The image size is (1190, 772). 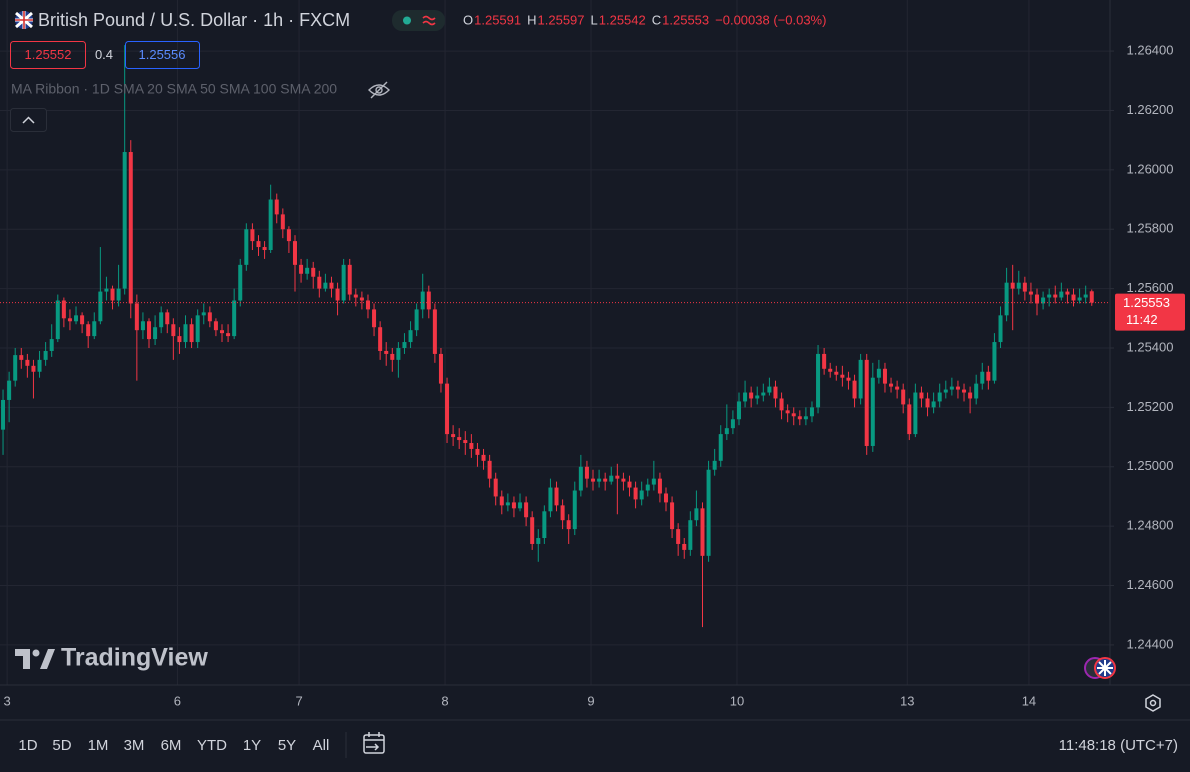 I want to click on watermark-logo, so click(x=35, y=659).